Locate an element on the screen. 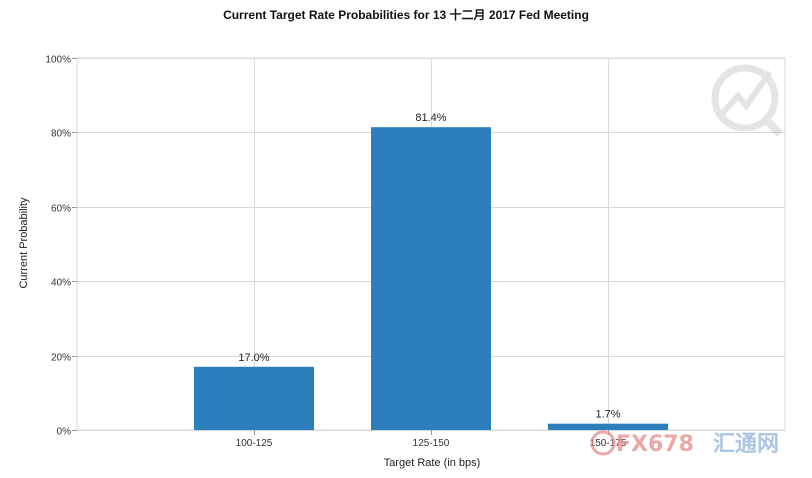 This screenshot has width=812, height=478. watermark-circle-icon is located at coordinates (603, 443).